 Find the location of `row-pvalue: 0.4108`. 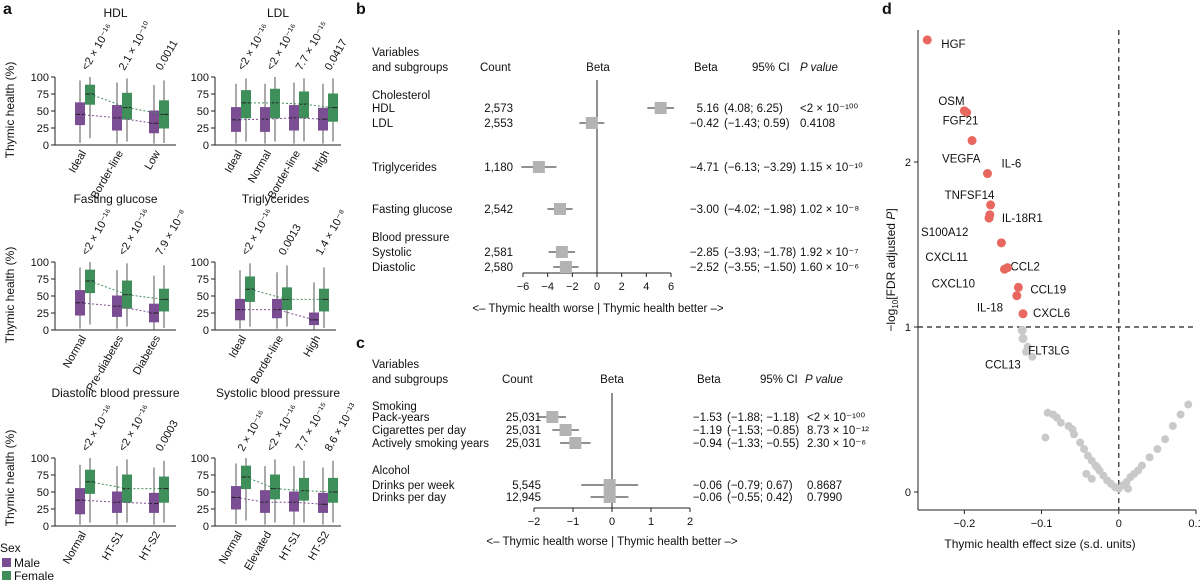

row-pvalue: 0.4108 is located at coordinates (817, 124).